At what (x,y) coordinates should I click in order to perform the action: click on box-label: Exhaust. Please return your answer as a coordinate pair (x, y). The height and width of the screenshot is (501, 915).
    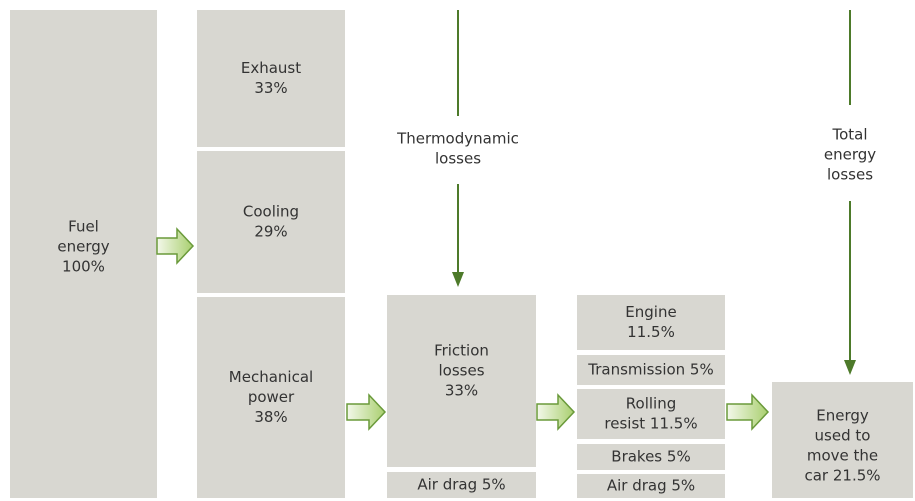
    Looking at the image, I should click on (271, 68).